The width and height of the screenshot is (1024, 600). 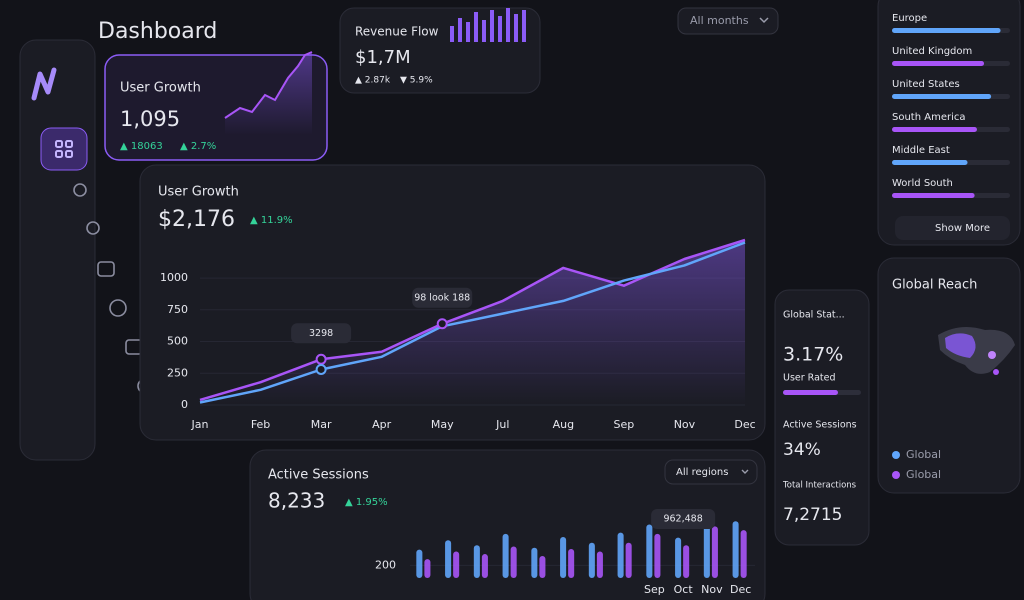 What do you see at coordinates (472, 322) in the screenshot?
I see `area` at bounding box center [472, 322].